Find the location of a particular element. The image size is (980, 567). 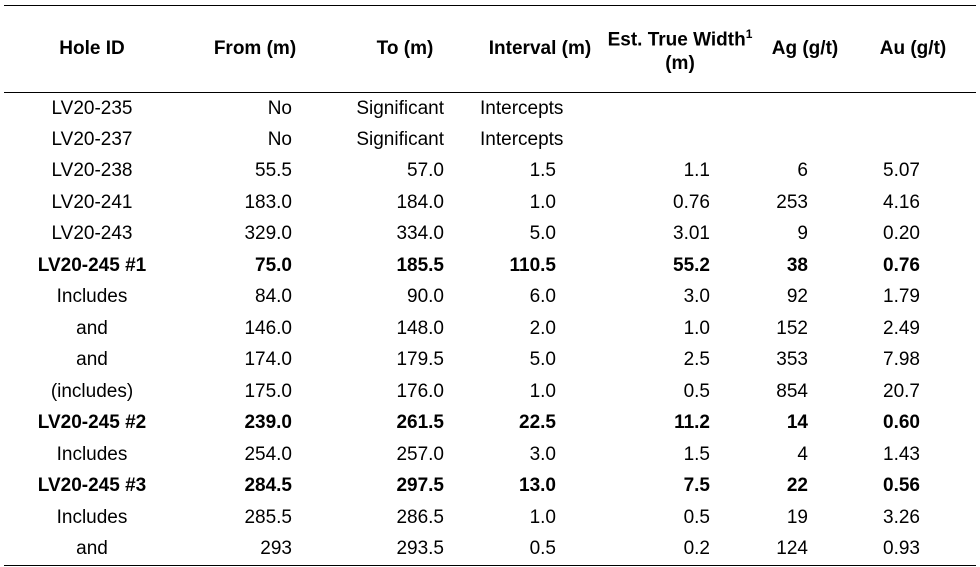

table-row: LV20-245 #3 284.5 297.5 13.0 7.5 22 0.56 is located at coordinates (490, 487).